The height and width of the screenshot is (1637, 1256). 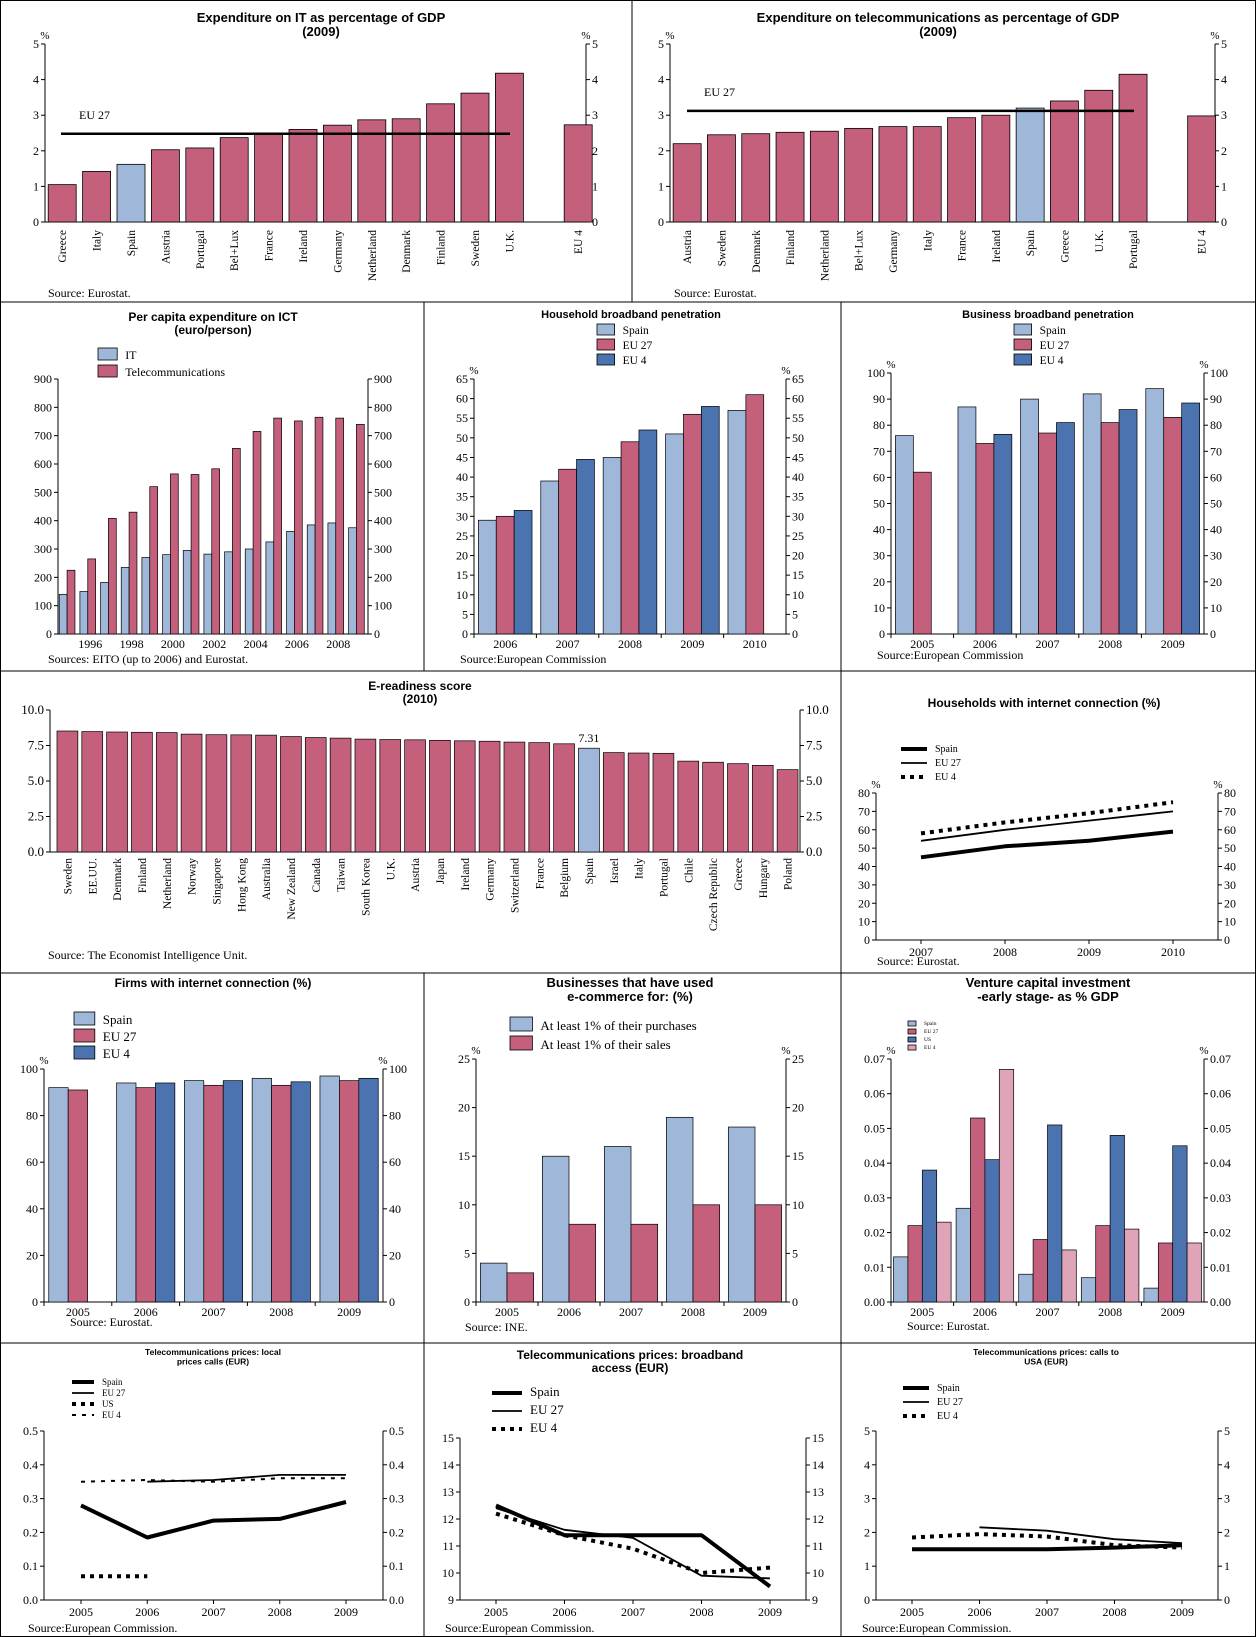 I want to click on tel_gdp-ytick-label-left: 3, so click(x=661, y=115).